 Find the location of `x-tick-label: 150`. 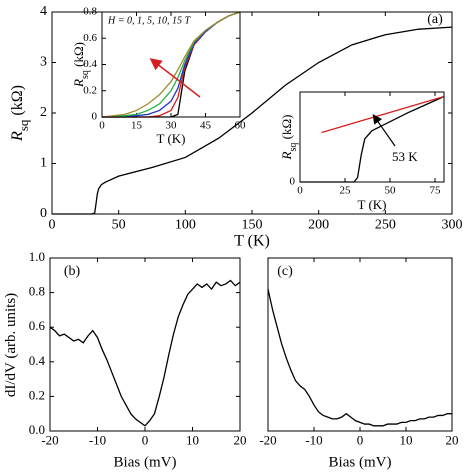

x-tick-label: 150 is located at coordinates (252, 224).